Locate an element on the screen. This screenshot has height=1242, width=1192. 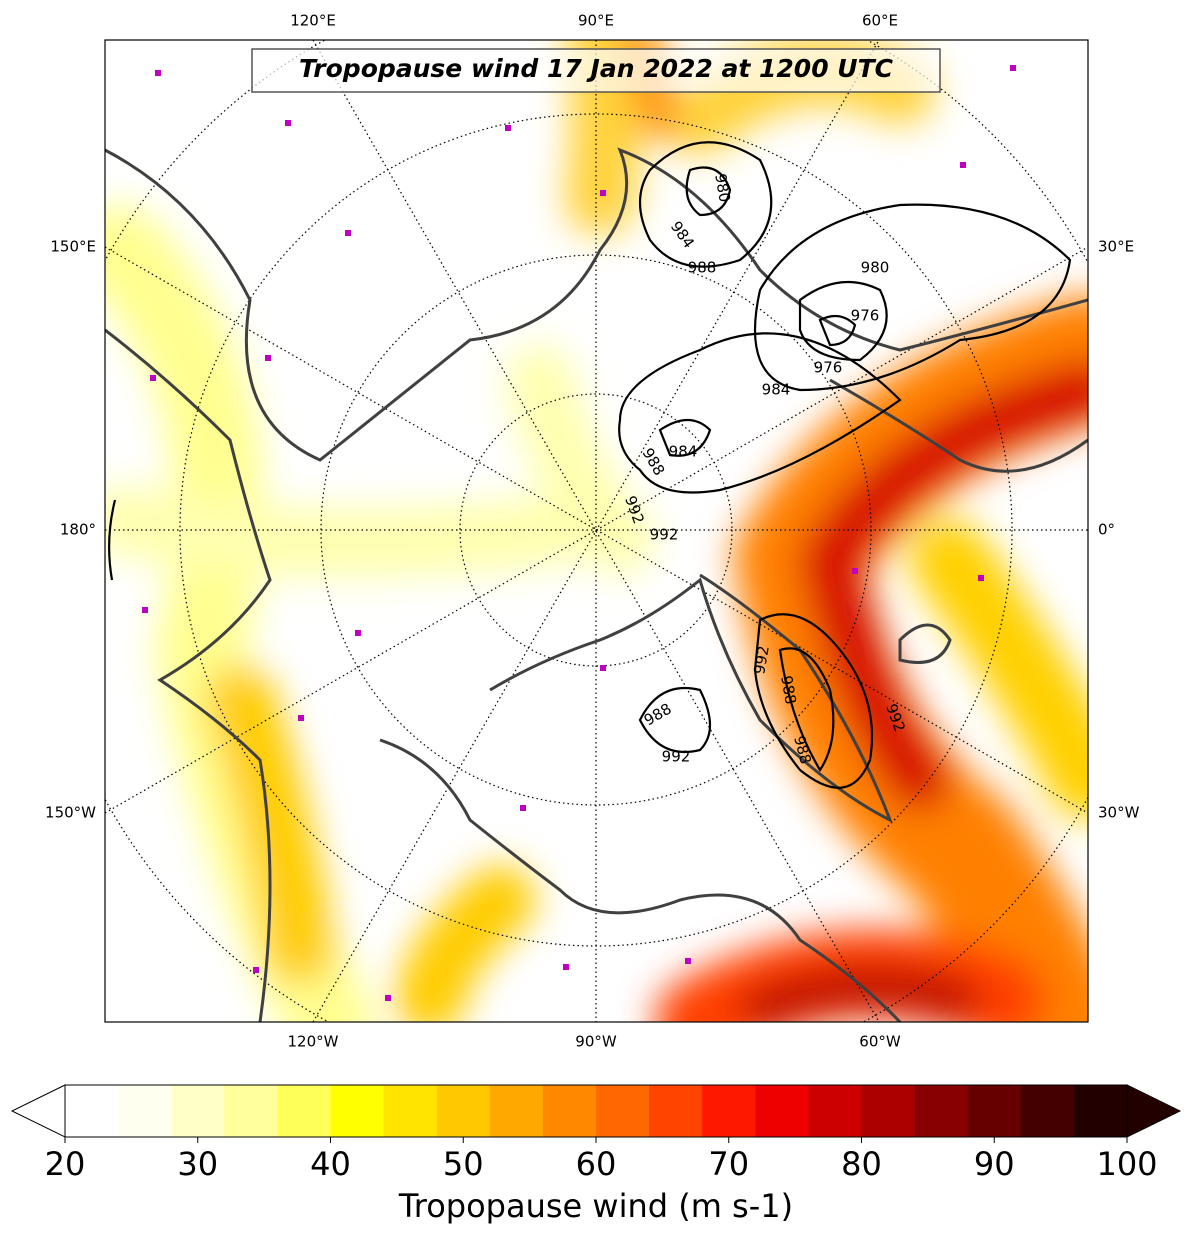
lon-label: 0° is located at coordinates (1106, 530).